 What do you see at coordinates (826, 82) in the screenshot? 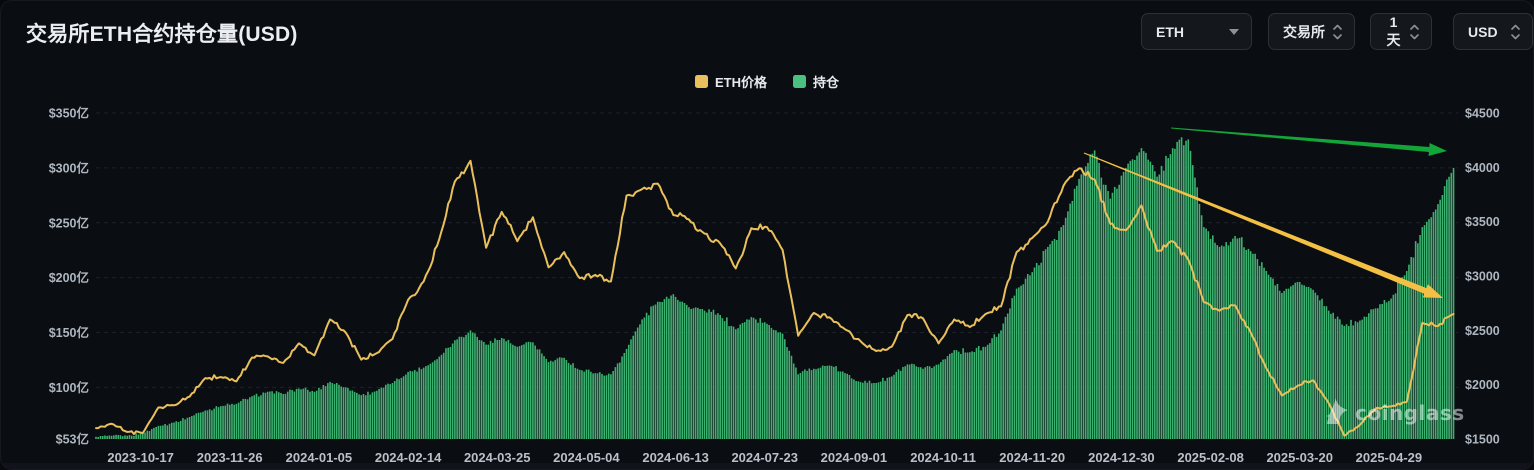
I see `legend-label-open-interest: 持仓` at bounding box center [826, 82].